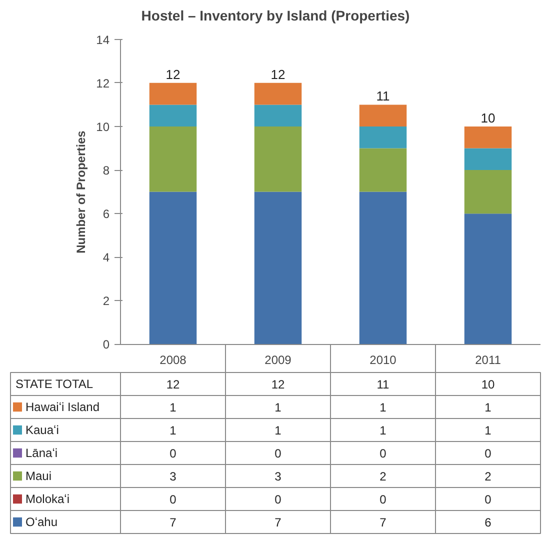 This screenshot has height=539, width=546. I want to click on text: 10, so click(488, 385).